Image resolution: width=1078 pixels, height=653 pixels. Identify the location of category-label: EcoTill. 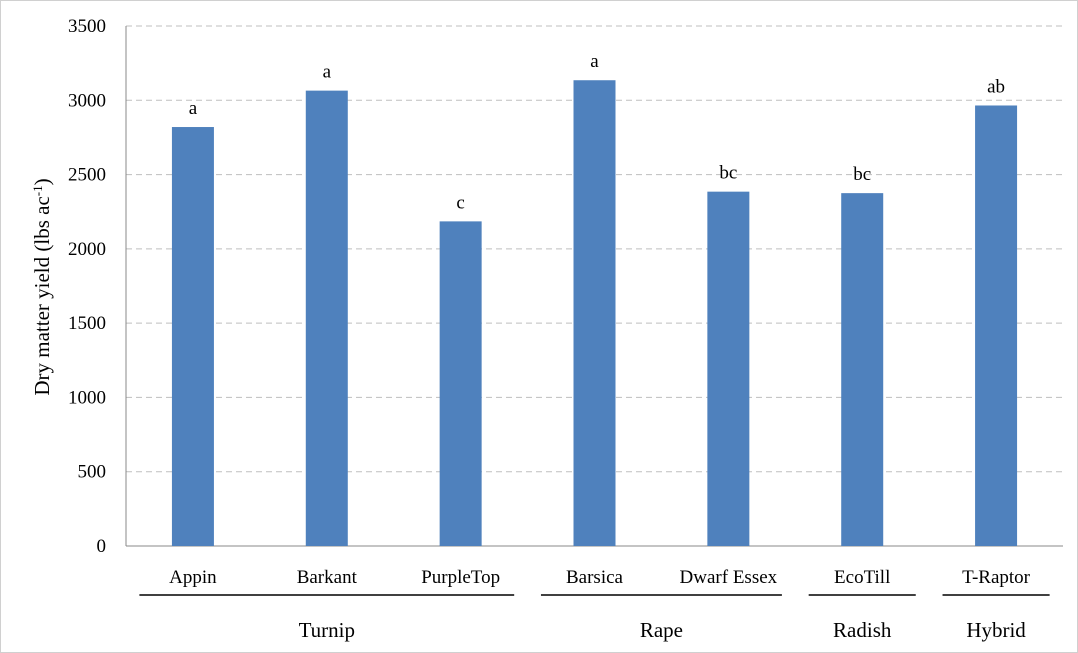
(862, 577).